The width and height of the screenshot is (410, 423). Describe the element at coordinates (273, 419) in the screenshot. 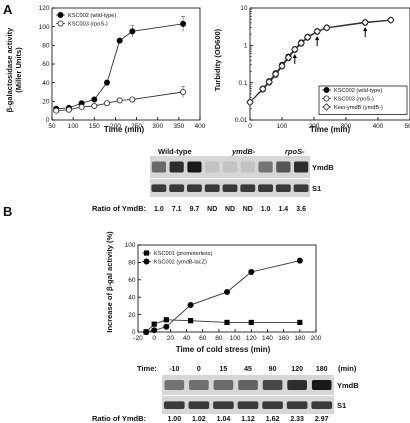

I see `blotB-ratio: 1.62` at that location.